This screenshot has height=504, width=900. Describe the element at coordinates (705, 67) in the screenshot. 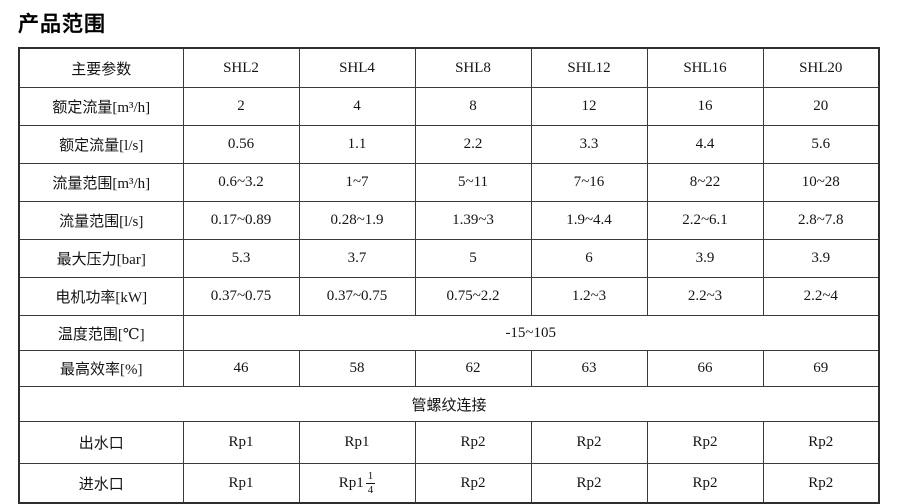

I see `model-header-cell: SHL16` at that location.